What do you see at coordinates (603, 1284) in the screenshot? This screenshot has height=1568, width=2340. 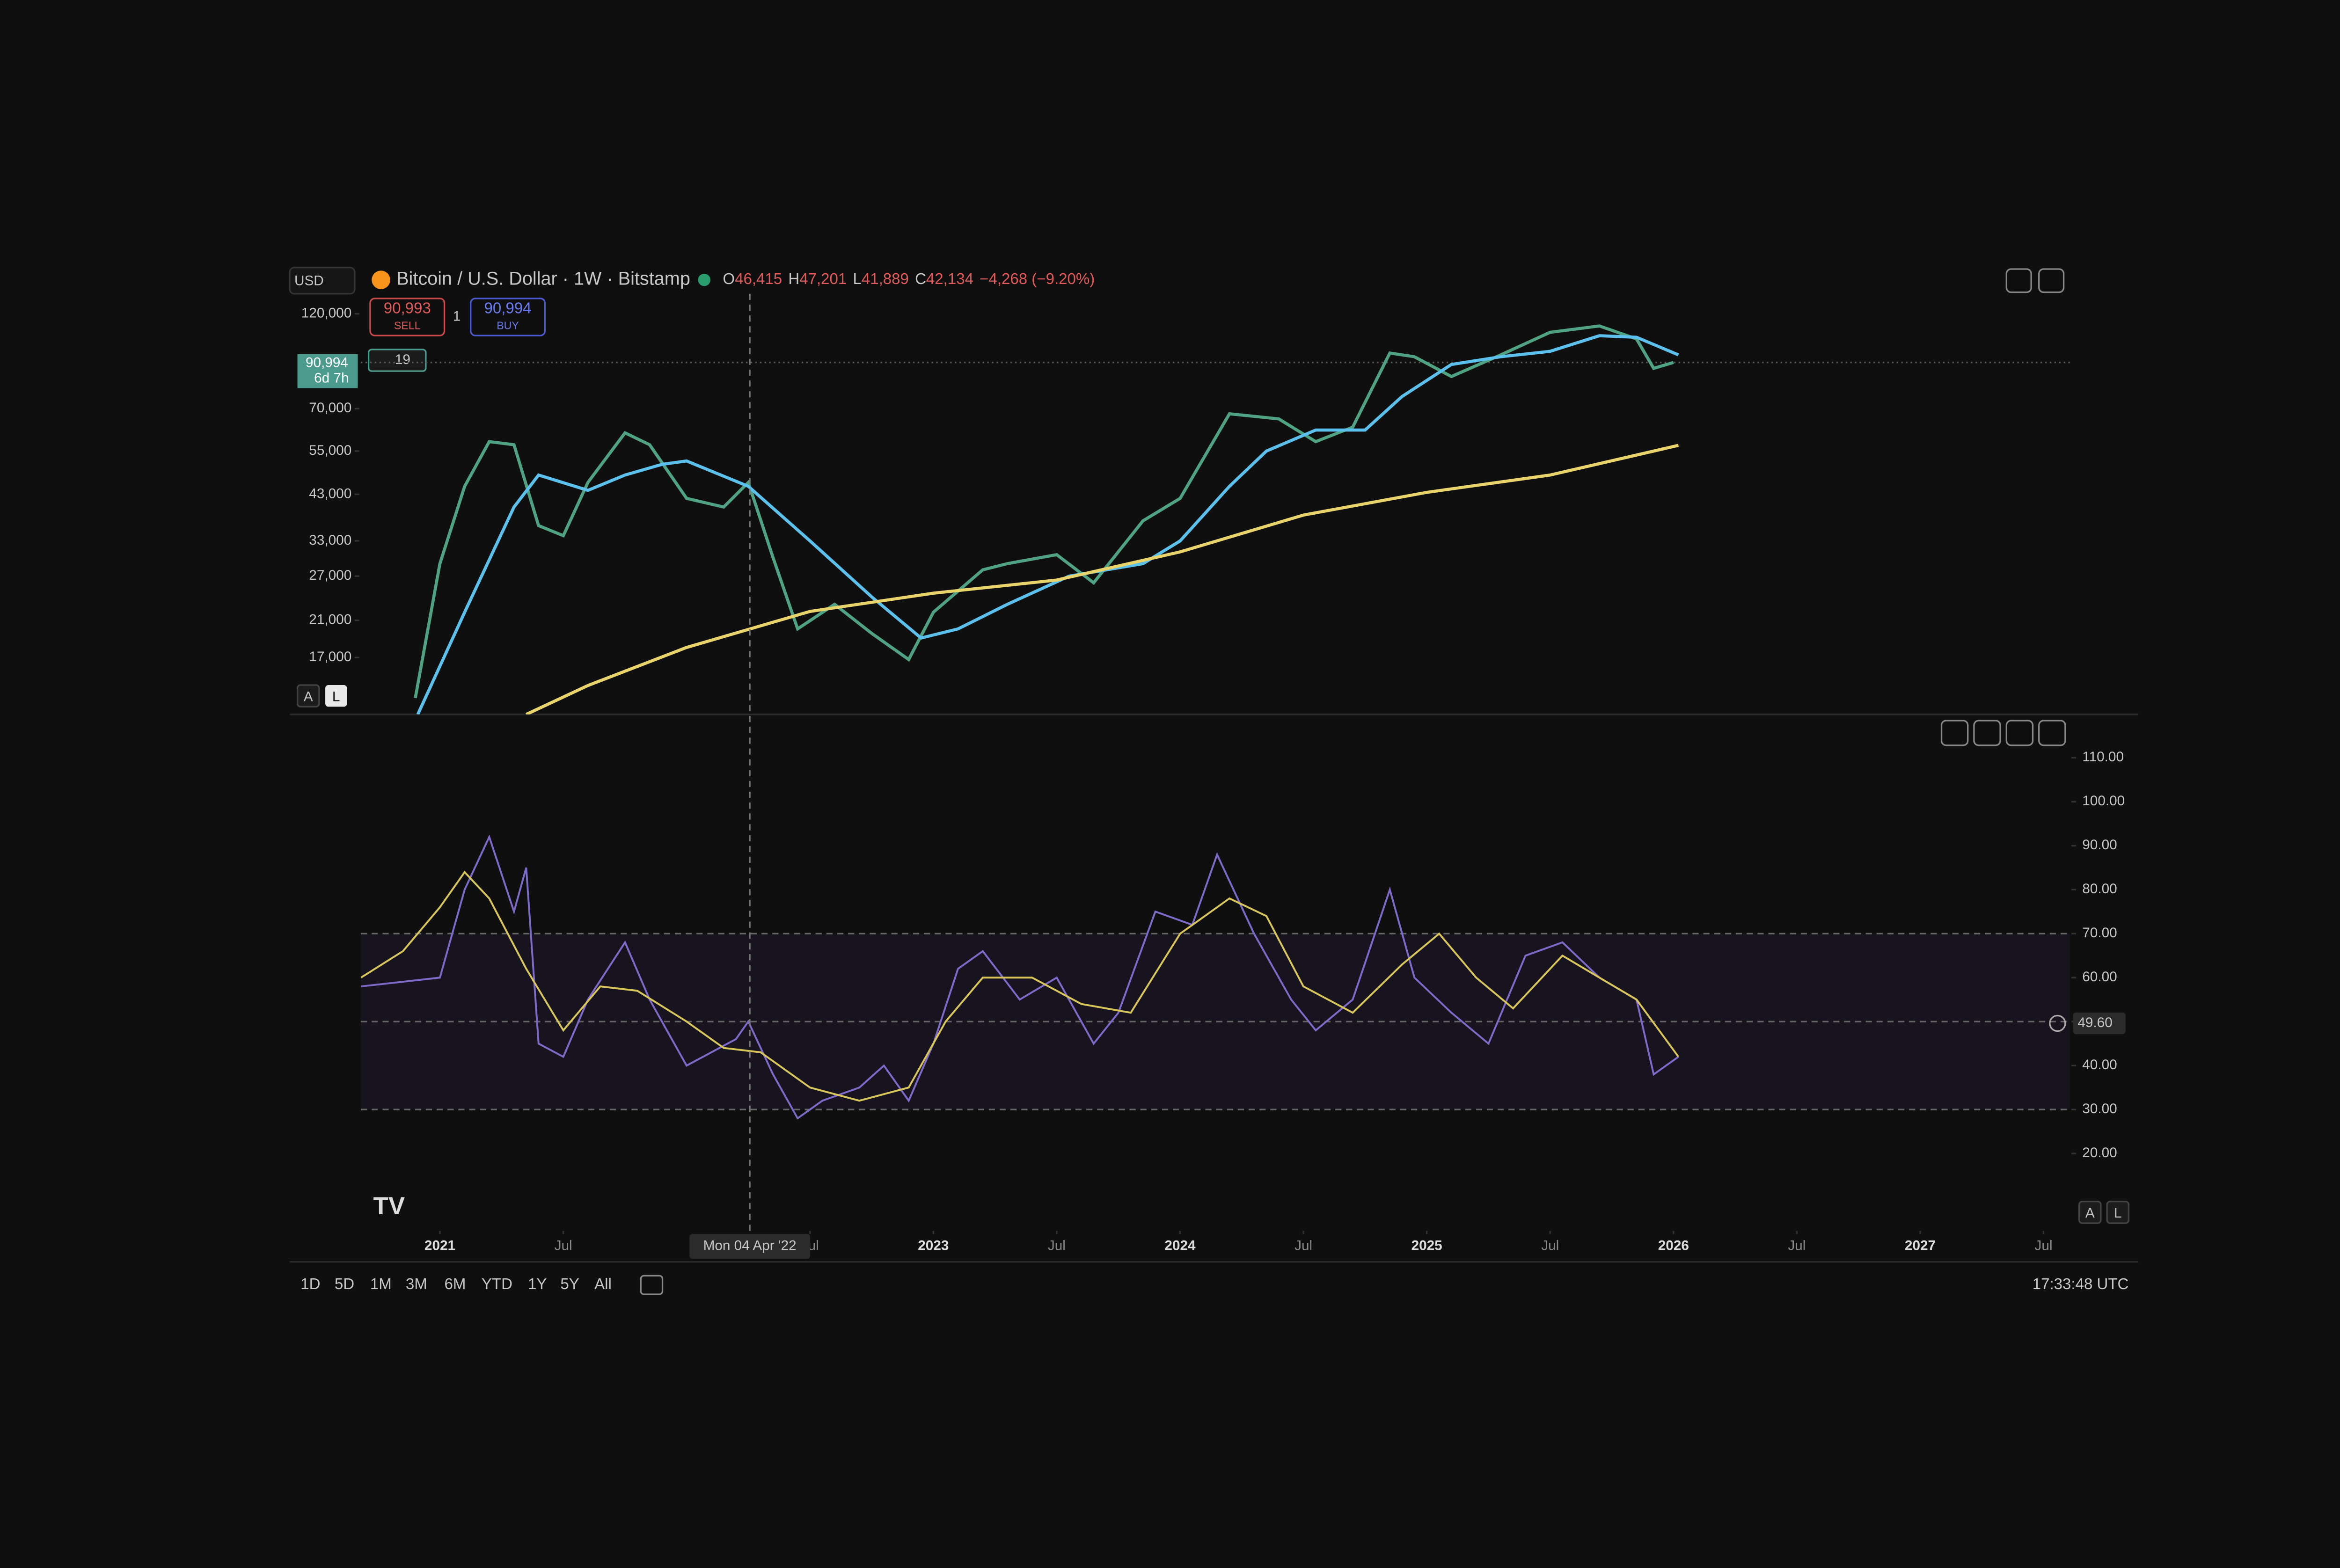 I see `range-button: All` at bounding box center [603, 1284].